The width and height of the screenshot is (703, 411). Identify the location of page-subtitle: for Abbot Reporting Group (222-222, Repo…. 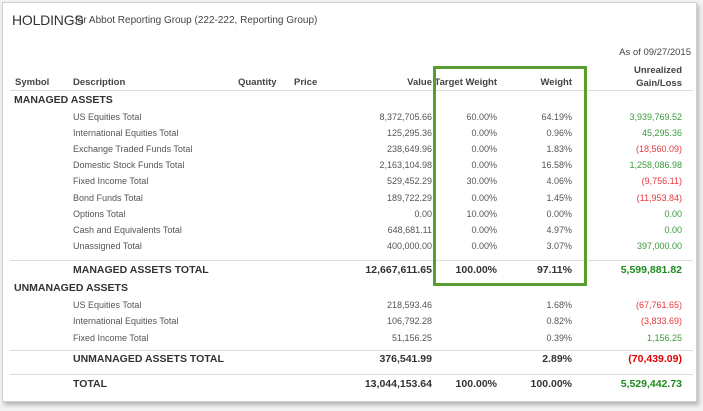
(196, 20).